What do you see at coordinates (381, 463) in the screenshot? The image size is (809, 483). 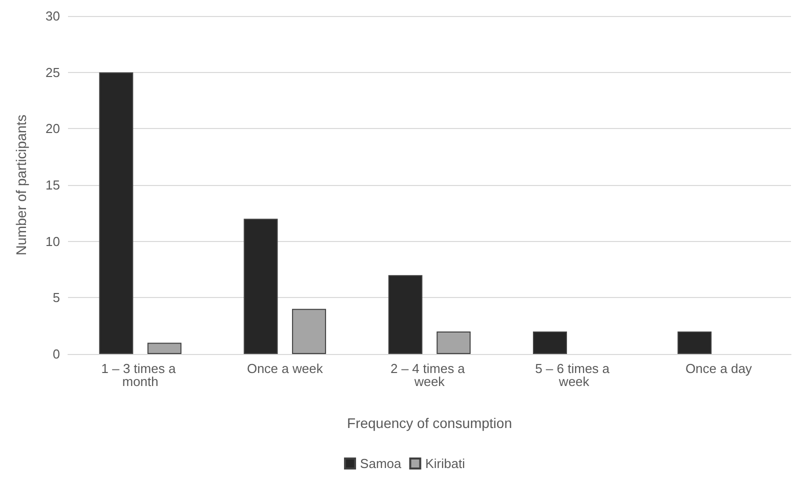 I see `legend-label: Samoa` at bounding box center [381, 463].